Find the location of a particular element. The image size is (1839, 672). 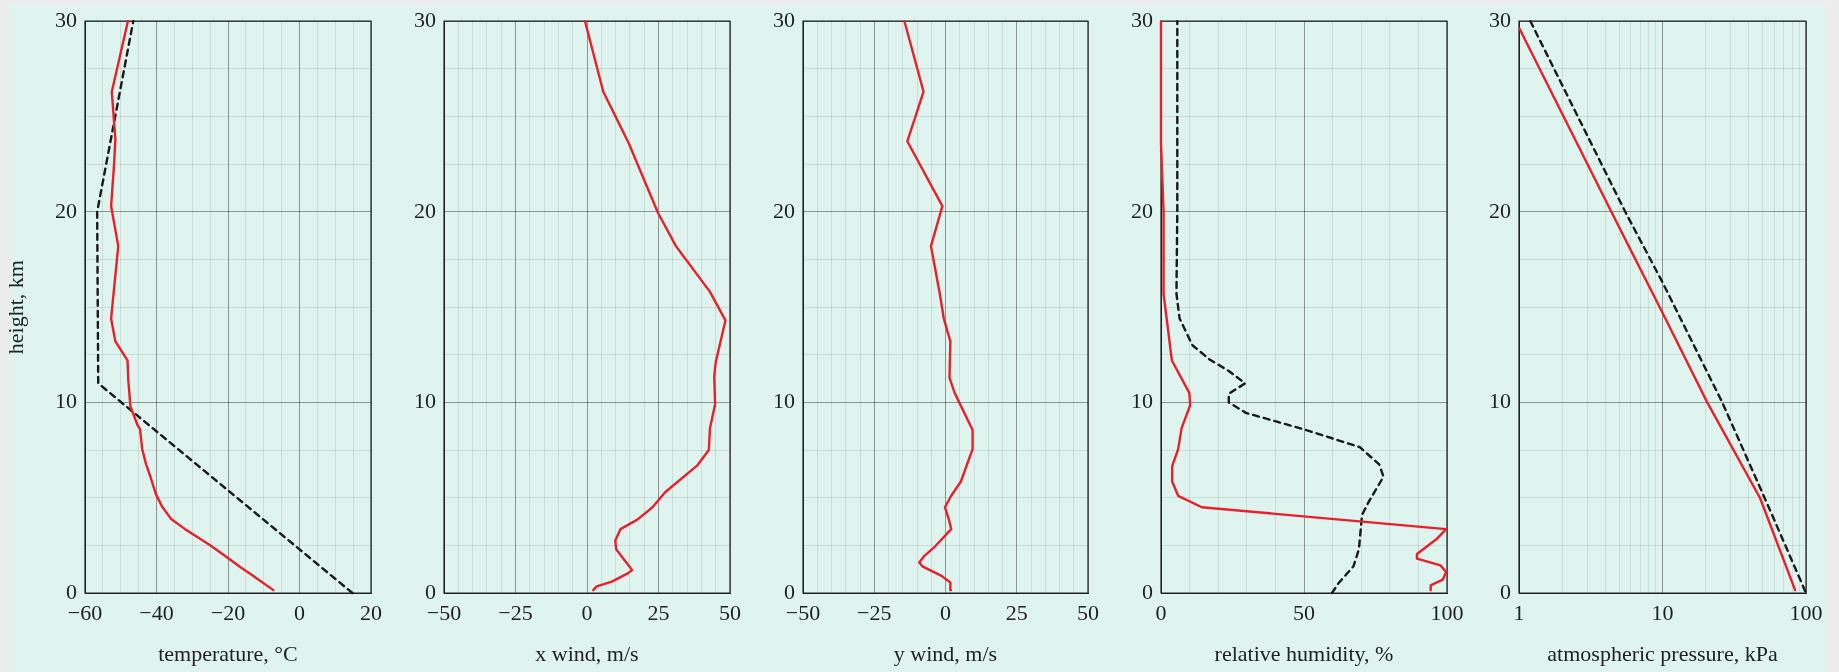

x-tick-label: 1 is located at coordinates (1519, 612).